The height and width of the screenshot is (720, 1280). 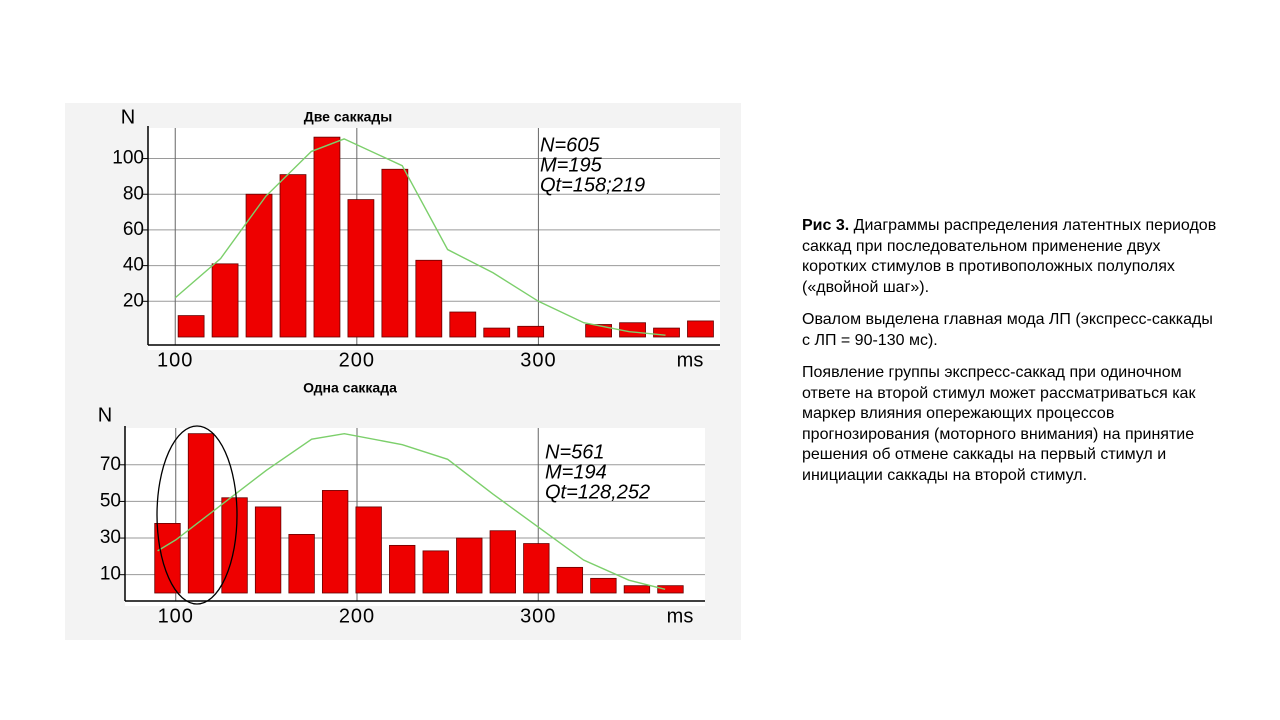 I want to click on caption-label: Рис 3., so click(x=826, y=225).